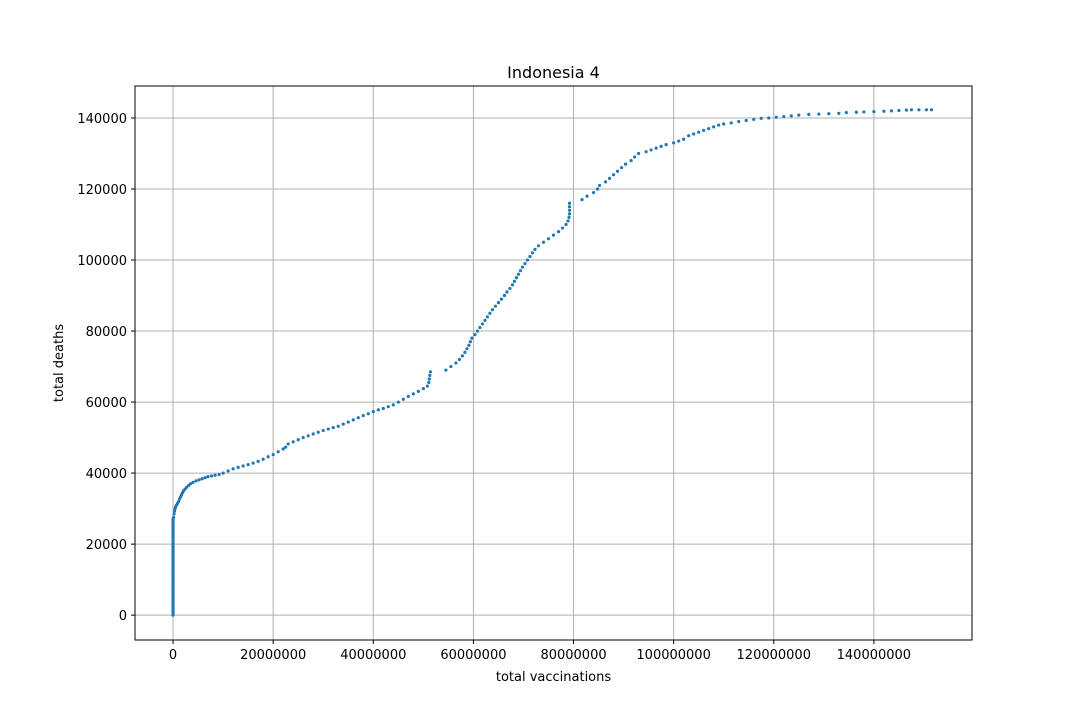 This screenshot has height=720, width=1080. Describe the element at coordinates (473, 655) in the screenshot. I see `x-tick-label: 60000000` at that location.